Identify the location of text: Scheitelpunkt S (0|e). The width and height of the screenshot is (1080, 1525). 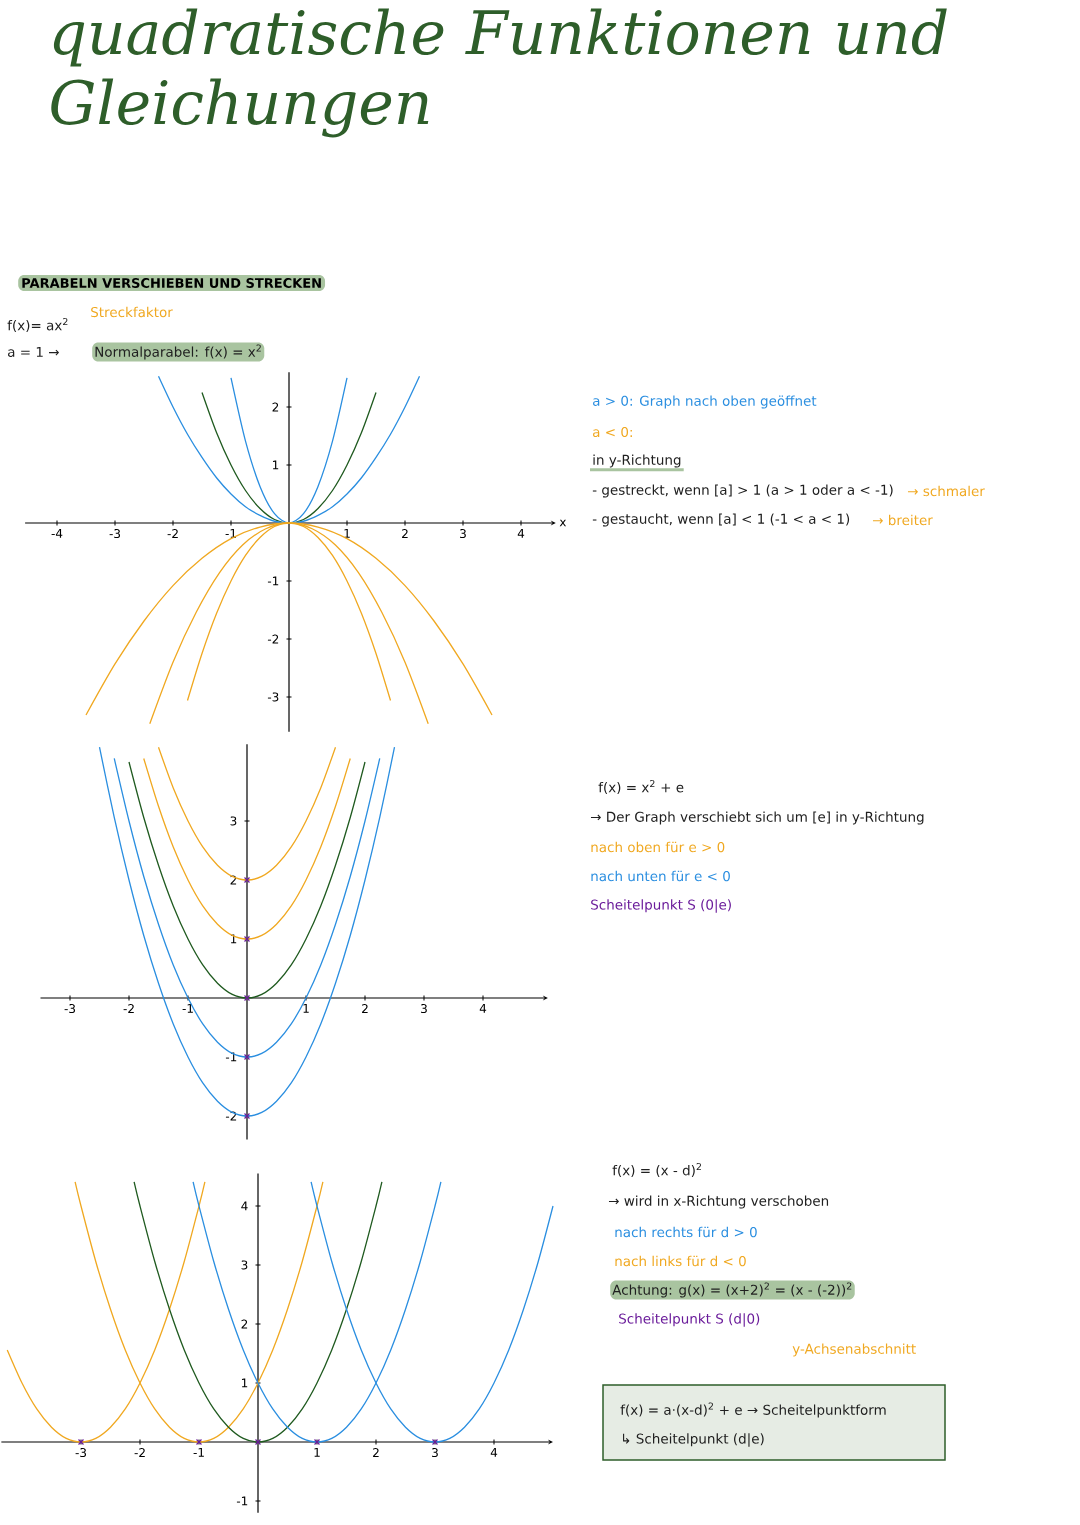
(661, 906).